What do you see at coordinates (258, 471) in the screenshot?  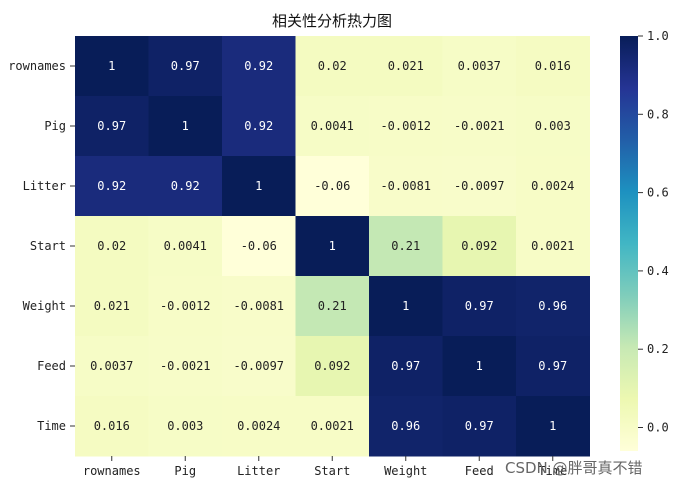 I see `x-tick-label: Litter` at bounding box center [258, 471].